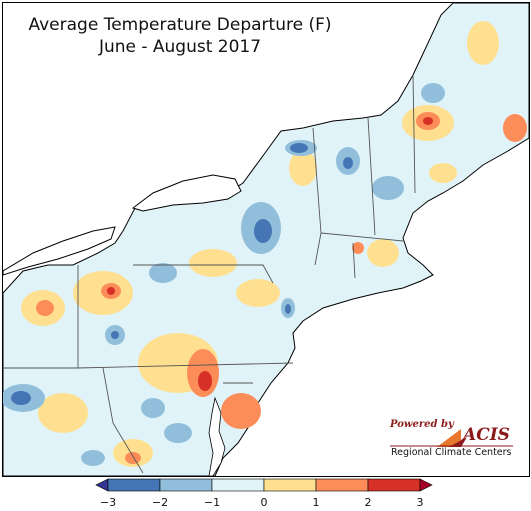 The width and height of the screenshot is (531, 511). I want to click on legend-tick-label: 0, so click(264, 502).